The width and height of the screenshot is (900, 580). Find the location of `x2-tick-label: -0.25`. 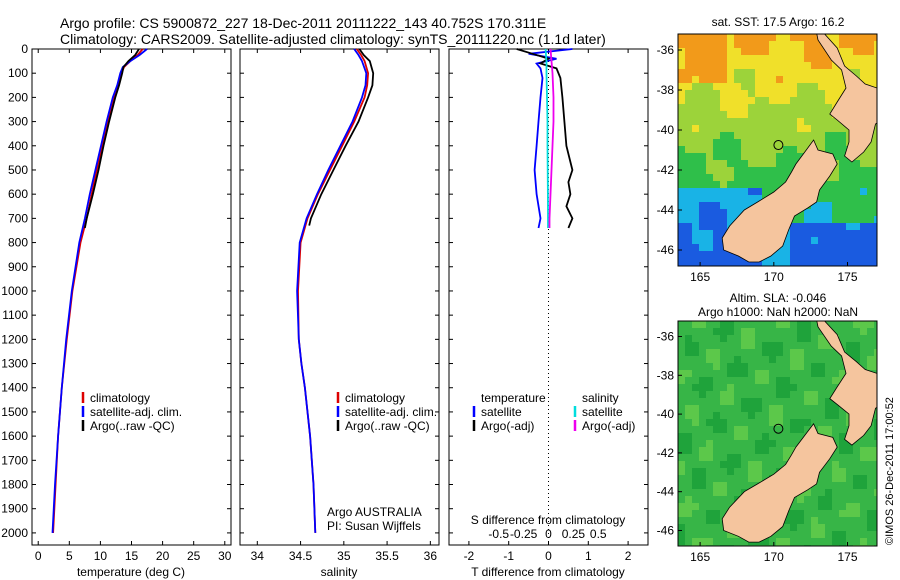

x2-tick-label: -0.25 is located at coordinates (524, 534).